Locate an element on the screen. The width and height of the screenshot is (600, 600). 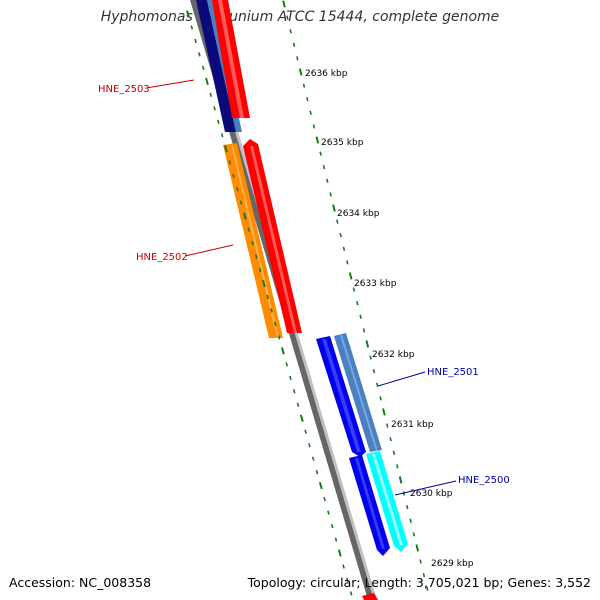
ruler-label: 2635 kbp is located at coordinates (342, 143).